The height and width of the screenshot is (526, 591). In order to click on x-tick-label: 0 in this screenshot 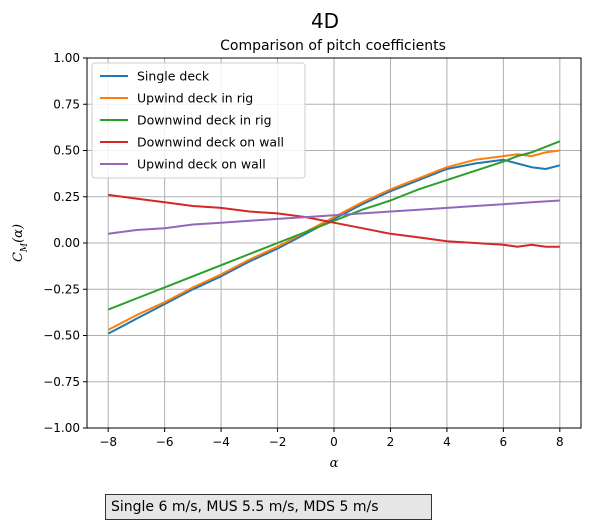, I will do `click(334, 442)`.